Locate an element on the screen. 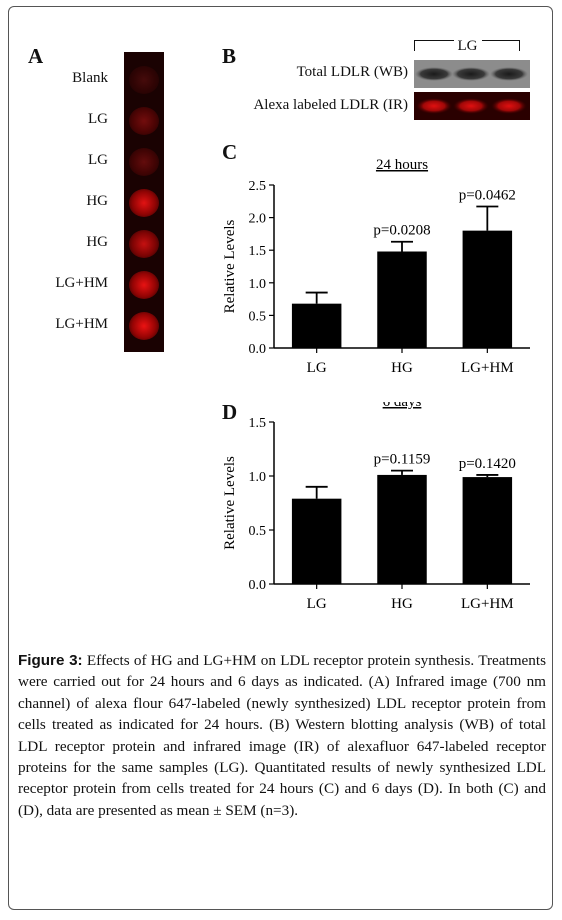  chart-title: 24 hours is located at coordinates (402, 165).